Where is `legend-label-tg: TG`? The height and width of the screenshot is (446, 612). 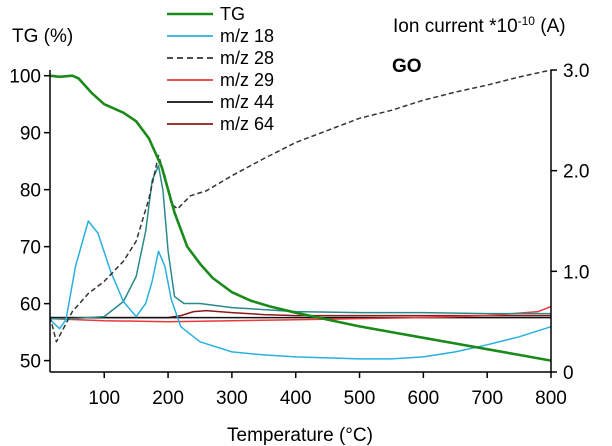
legend-label-tg: TG is located at coordinates (232, 14).